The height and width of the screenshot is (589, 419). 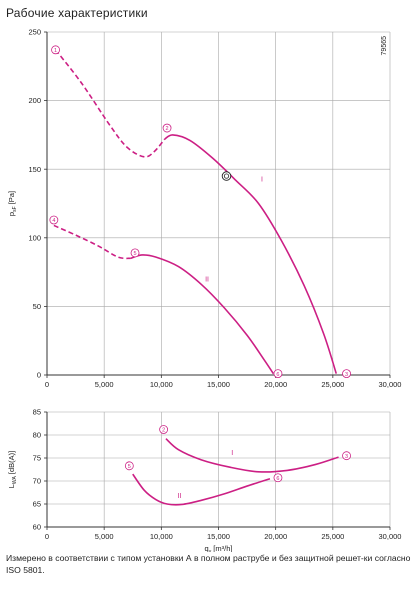 What do you see at coordinates (37, 504) in the screenshot?
I see `y-tick-label: 65` at bounding box center [37, 504].